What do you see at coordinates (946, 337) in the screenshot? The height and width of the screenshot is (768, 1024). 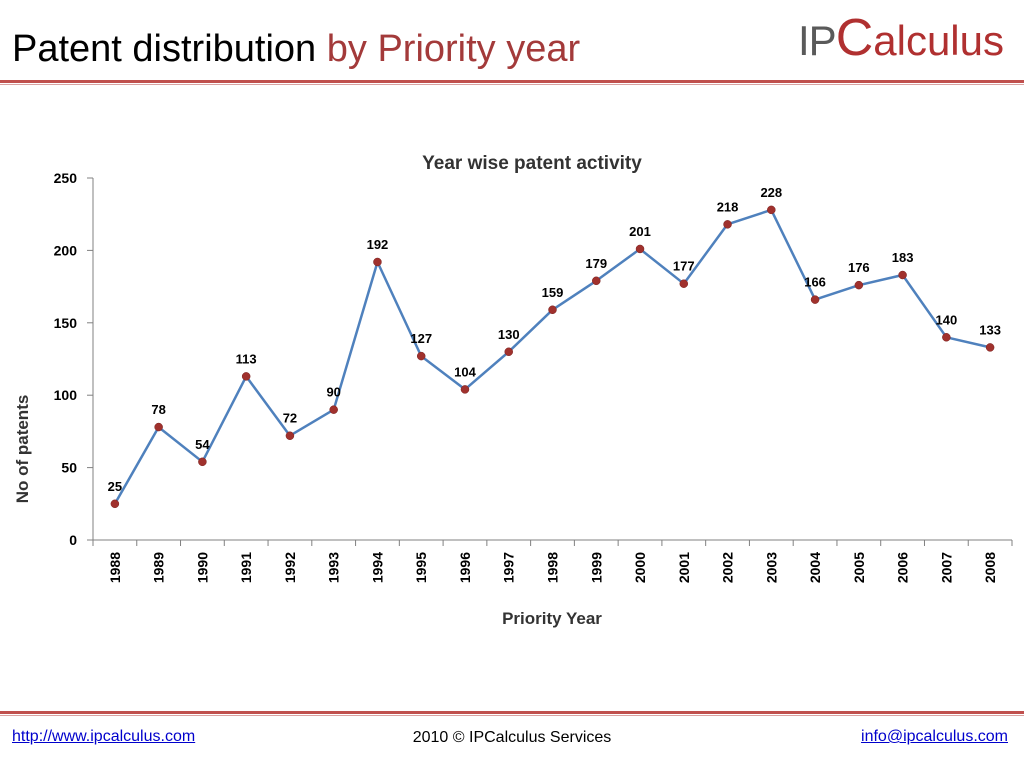 I see `data-point-2007` at bounding box center [946, 337].